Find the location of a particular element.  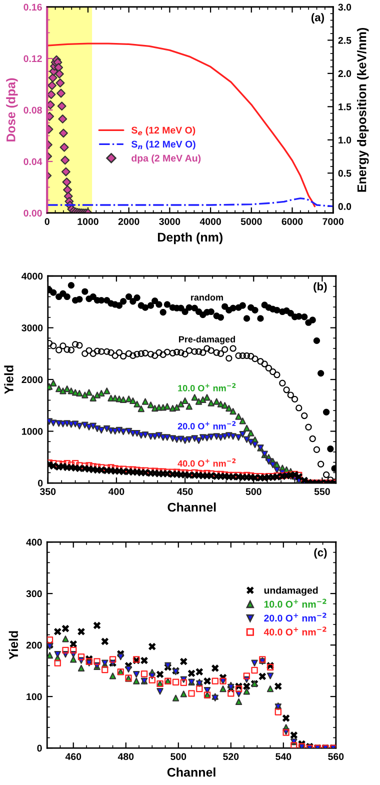

series-label: random is located at coordinates (207, 297).